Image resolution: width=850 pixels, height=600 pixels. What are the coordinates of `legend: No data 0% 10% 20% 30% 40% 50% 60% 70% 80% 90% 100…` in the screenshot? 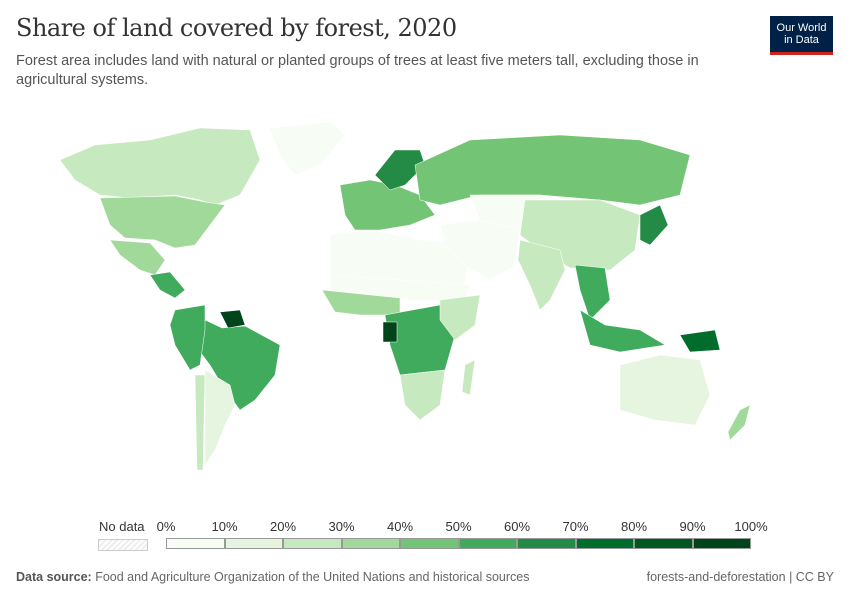 It's located at (425, 536).